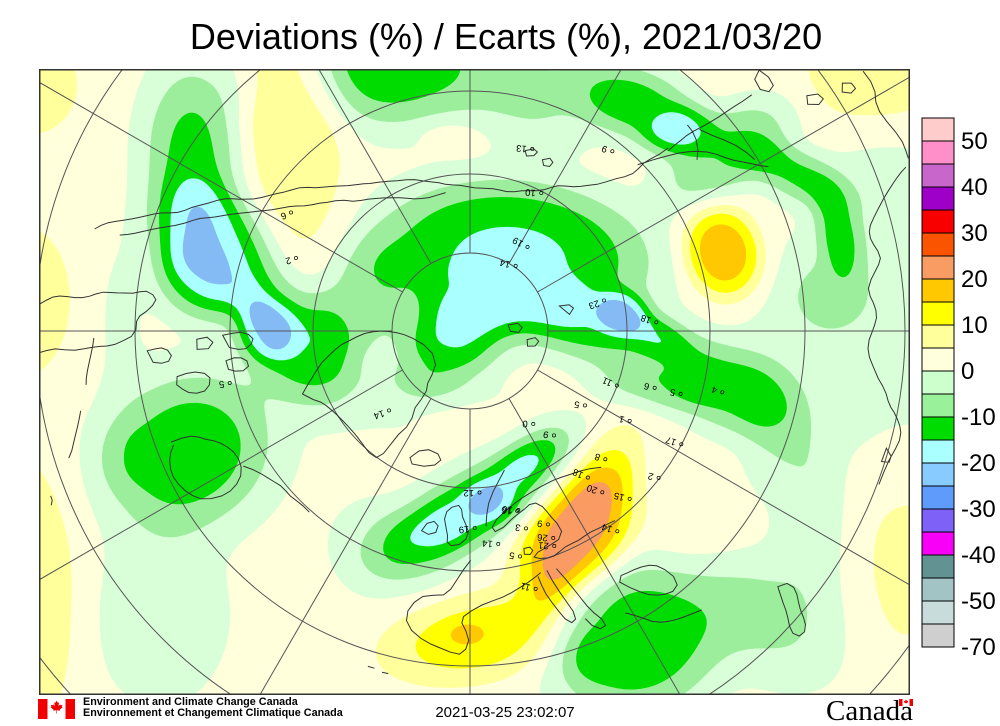  What do you see at coordinates (521, 148) in the screenshot?
I see `svg-text: 13` at bounding box center [521, 148].